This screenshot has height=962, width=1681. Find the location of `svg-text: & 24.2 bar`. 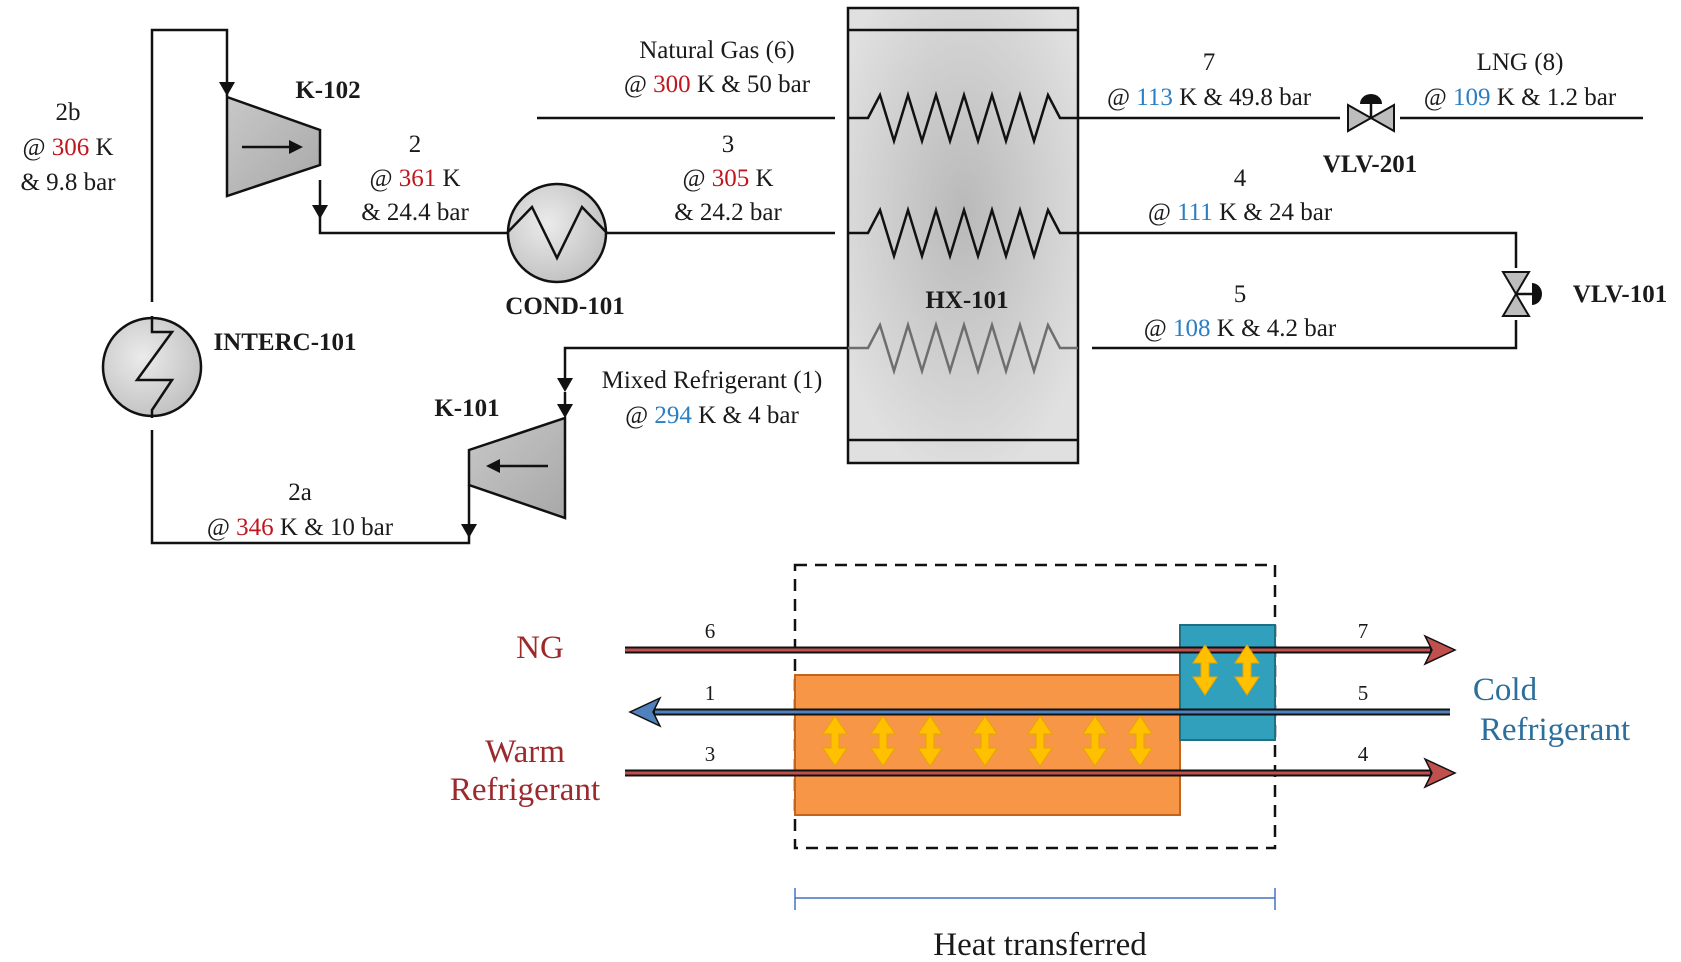

svg-text: & 24.2 bar is located at coordinates (728, 212).